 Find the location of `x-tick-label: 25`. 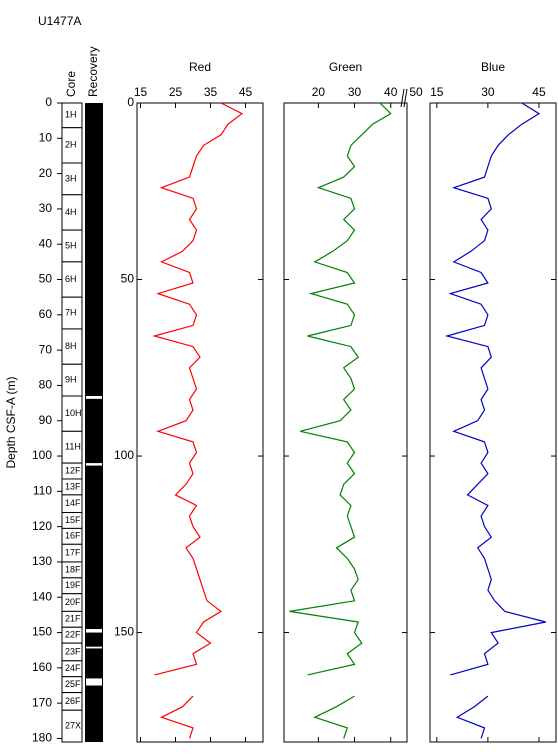

x-tick-label: 25 is located at coordinates (176, 92).